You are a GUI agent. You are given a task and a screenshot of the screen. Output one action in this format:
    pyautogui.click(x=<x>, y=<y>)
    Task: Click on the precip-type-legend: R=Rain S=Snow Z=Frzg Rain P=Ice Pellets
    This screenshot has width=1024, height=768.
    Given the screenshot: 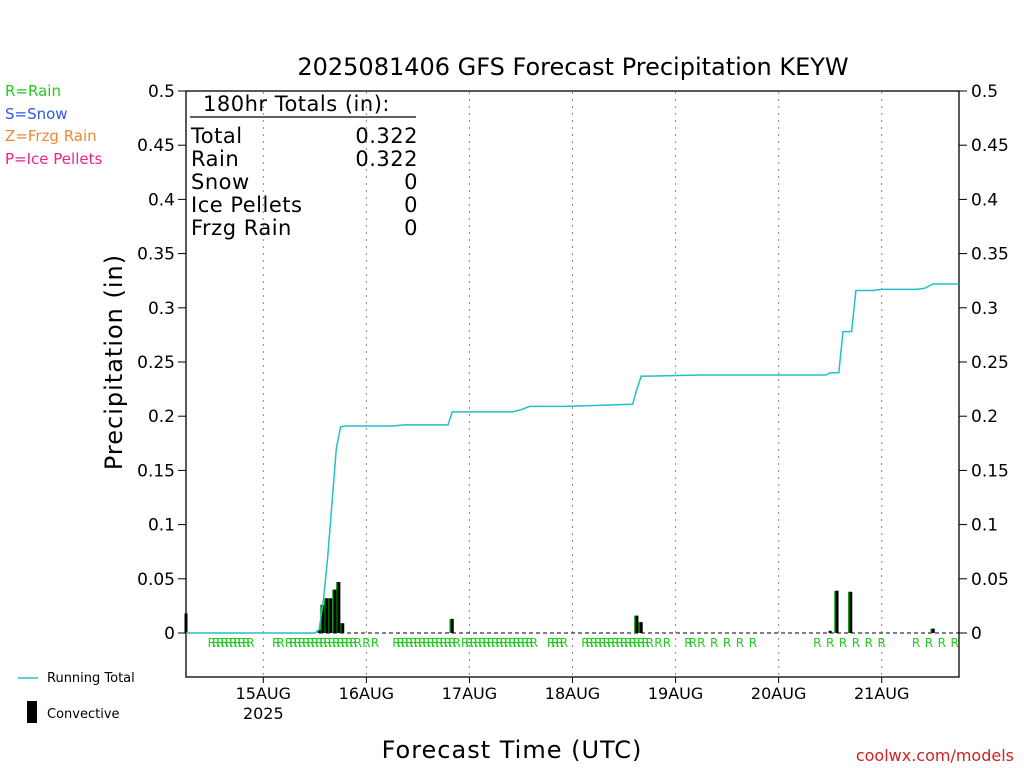 What is the action you would take?
    pyautogui.click(x=53, y=125)
    